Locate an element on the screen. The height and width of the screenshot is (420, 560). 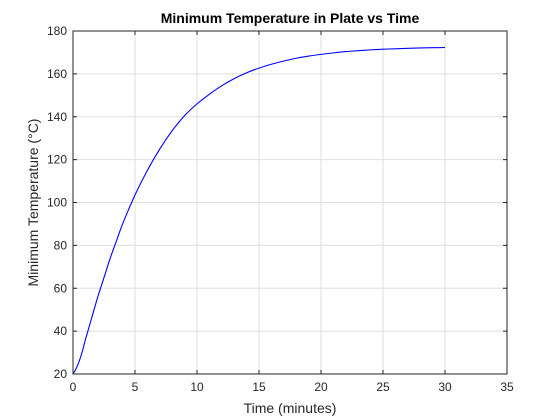
y-tick-label: 60 is located at coordinates (61, 288).